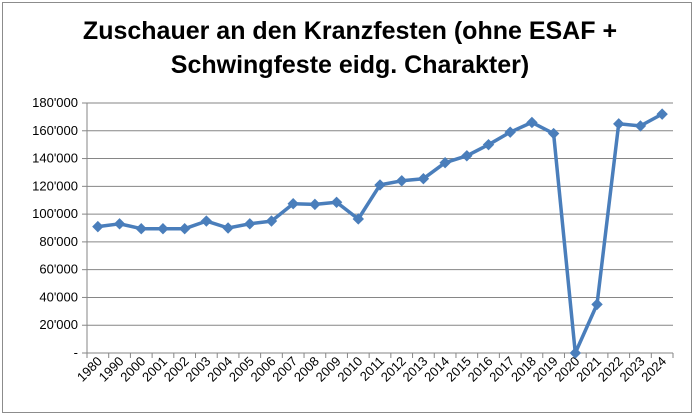 This screenshot has width=700, height=420. What do you see at coordinates (350, 65) in the screenshot?
I see `chart-title-line-2: Schwingfeste eidg. Charakter)` at bounding box center [350, 65].